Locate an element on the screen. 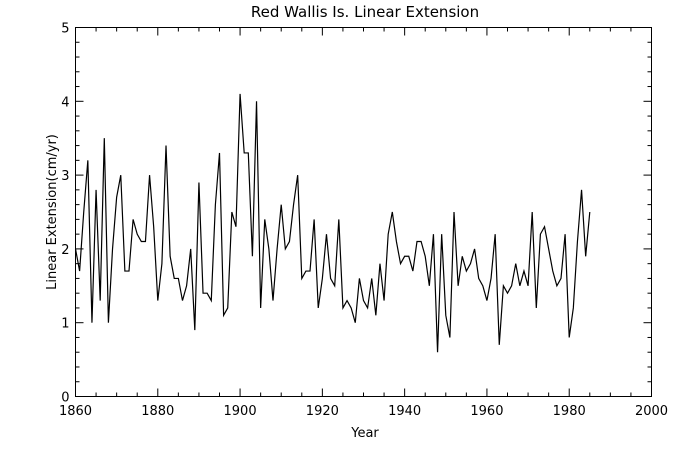 Image resolution: width=675 pixels, height=450 pixels. y-tick-label: 1 is located at coordinates (65, 324).